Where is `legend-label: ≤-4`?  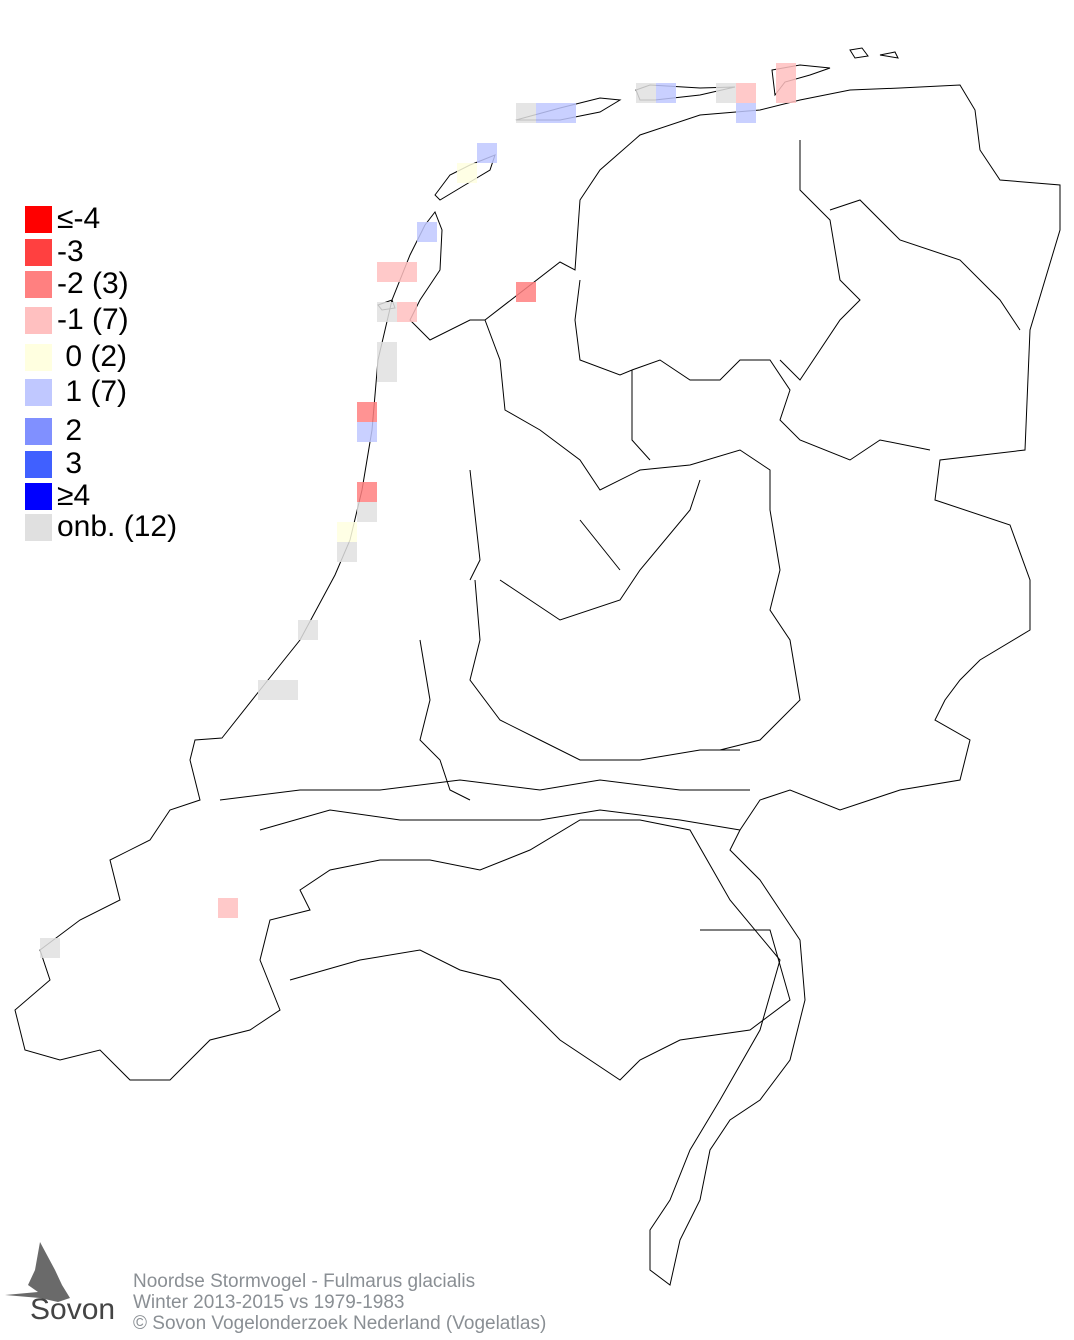 legend-label: ≤-4 is located at coordinates (79, 218).